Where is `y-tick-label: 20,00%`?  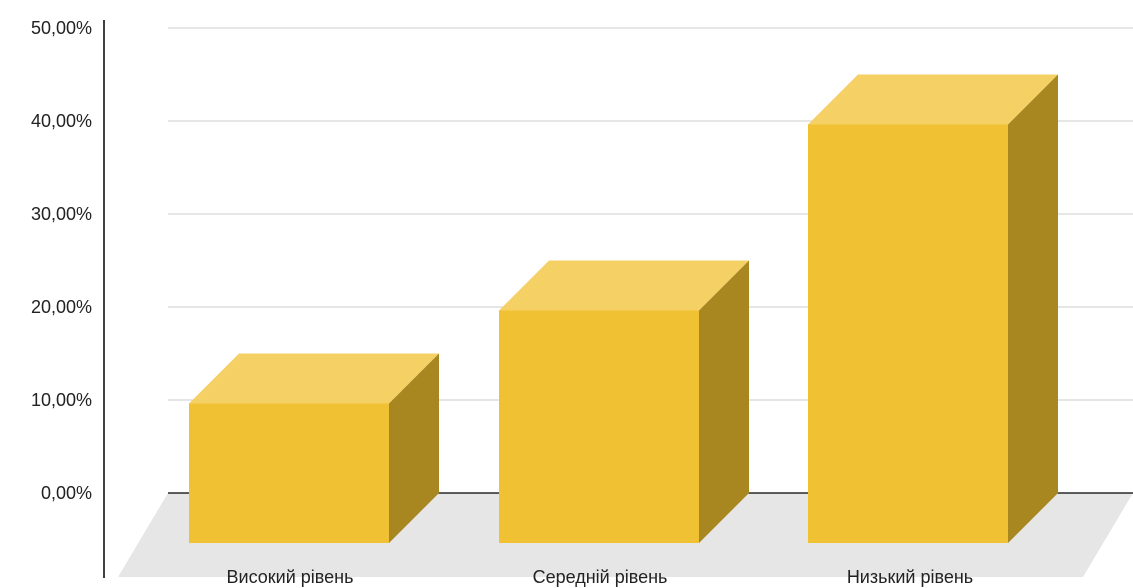
y-tick-label: 20,00% is located at coordinates (61, 307).